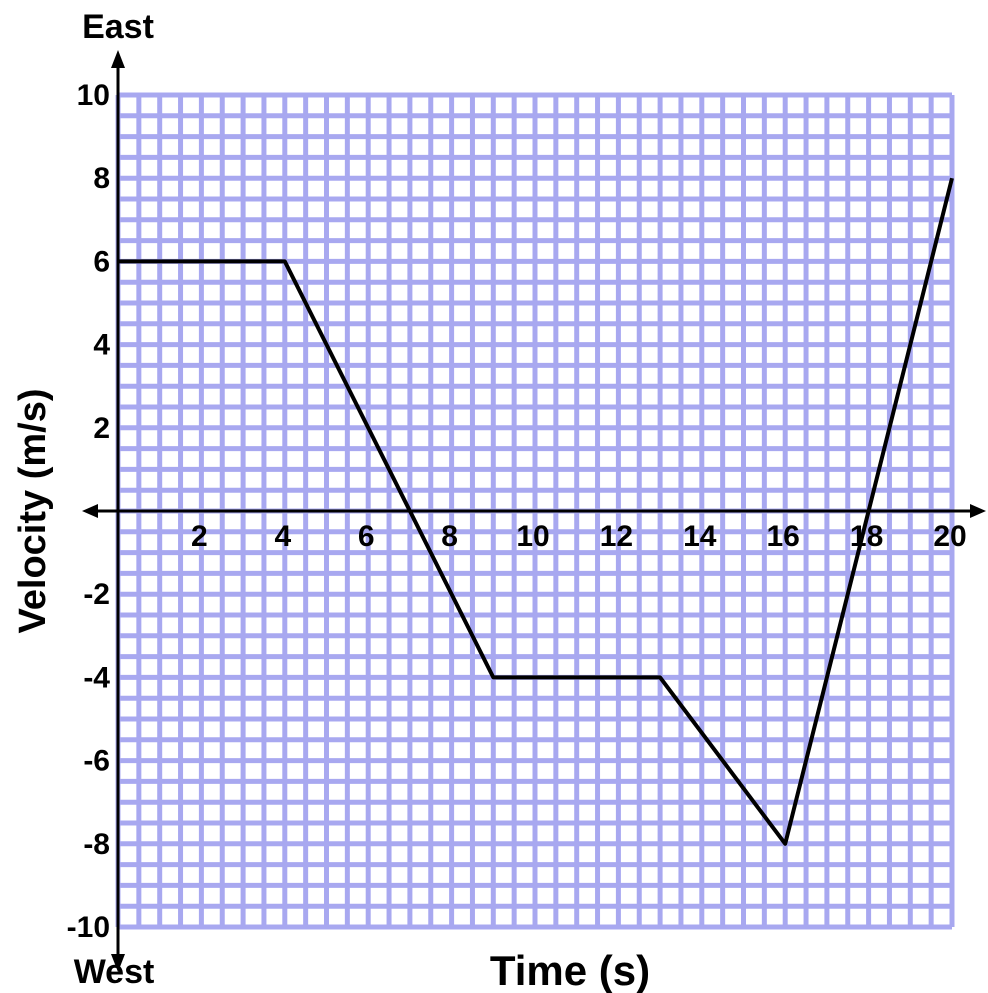  What do you see at coordinates (616, 536) in the screenshot?
I see `x-tick-label: 12` at bounding box center [616, 536].